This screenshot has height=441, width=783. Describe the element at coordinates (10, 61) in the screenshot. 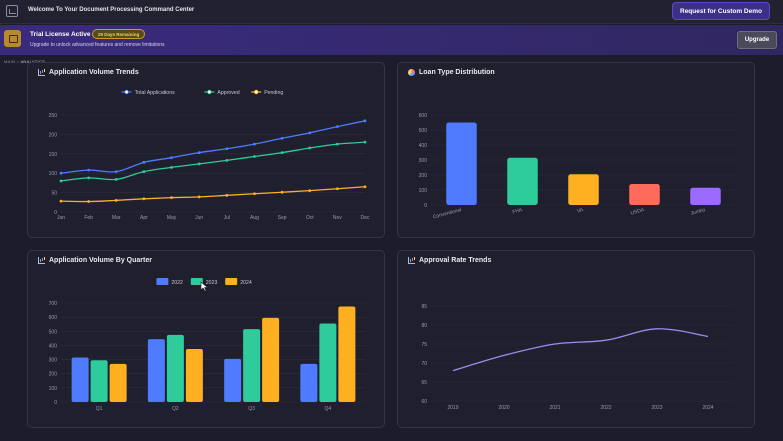

I see `breadcrumb-root: MAIN` at that location.